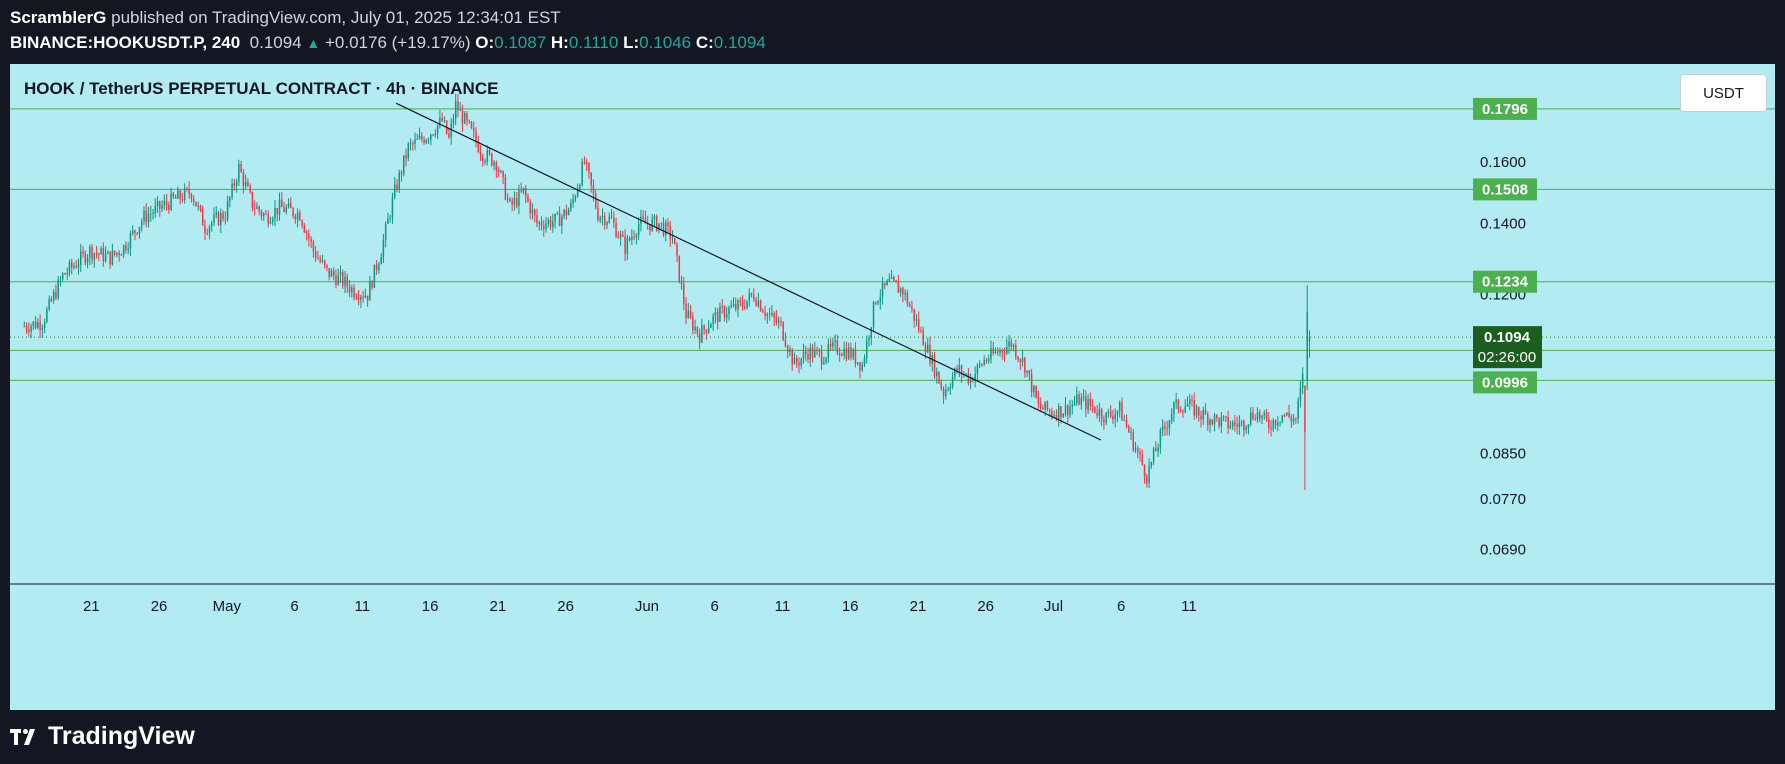 This screenshot has width=1785, height=764. I want to click on author-name: ScramblerG, so click(58, 17).